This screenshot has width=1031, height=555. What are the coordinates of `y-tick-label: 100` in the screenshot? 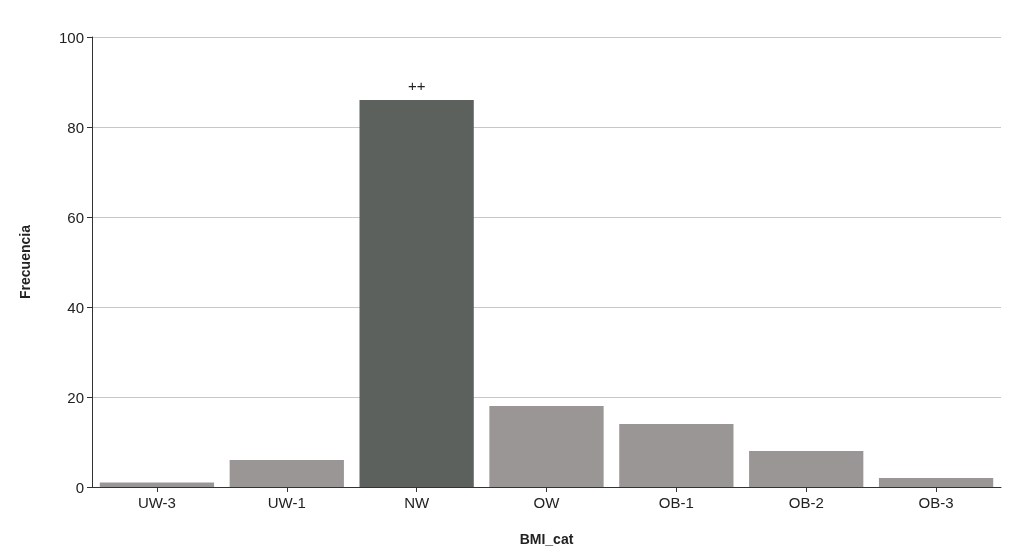 It's located at (71, 37).